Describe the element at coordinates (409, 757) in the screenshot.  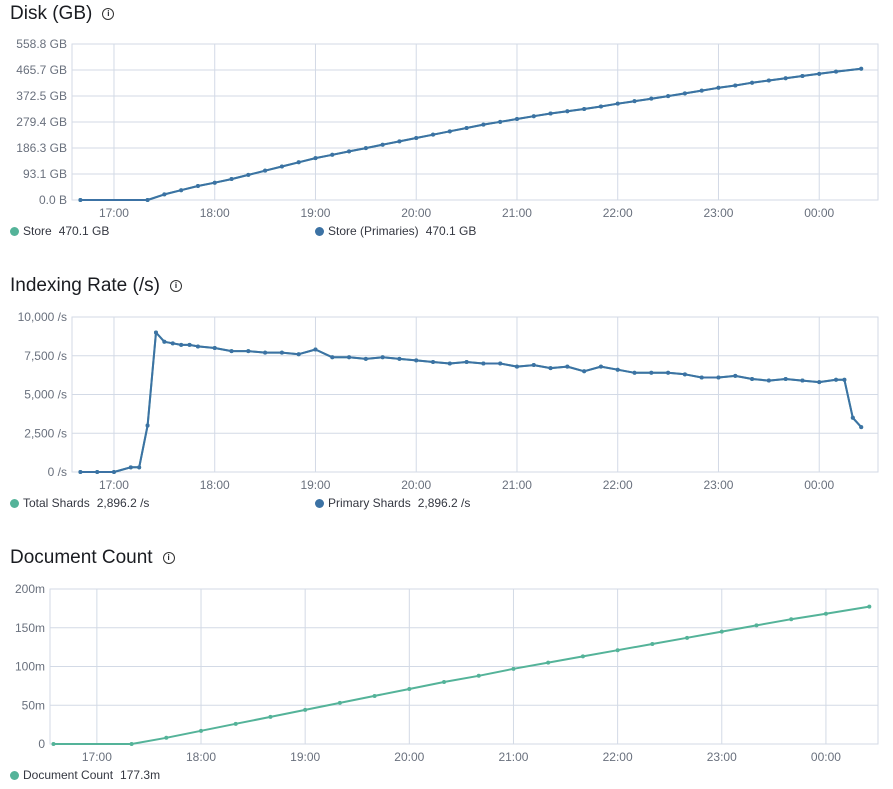
I see `document-count-x-tick-label: 20:00` at that location.